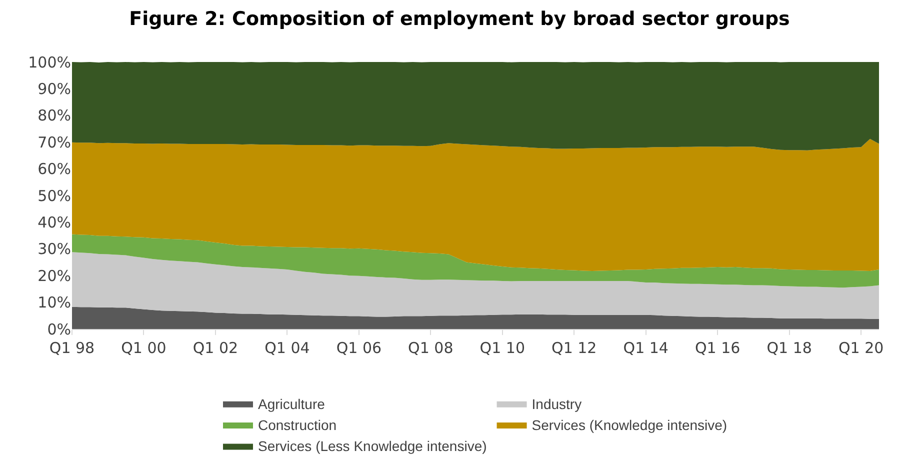 The image size is (919, 474). What do you see at coordinates (72, 348) in the screenshot?
I see `x-tick-label: Q1 98` at bounding box center [72, 348].